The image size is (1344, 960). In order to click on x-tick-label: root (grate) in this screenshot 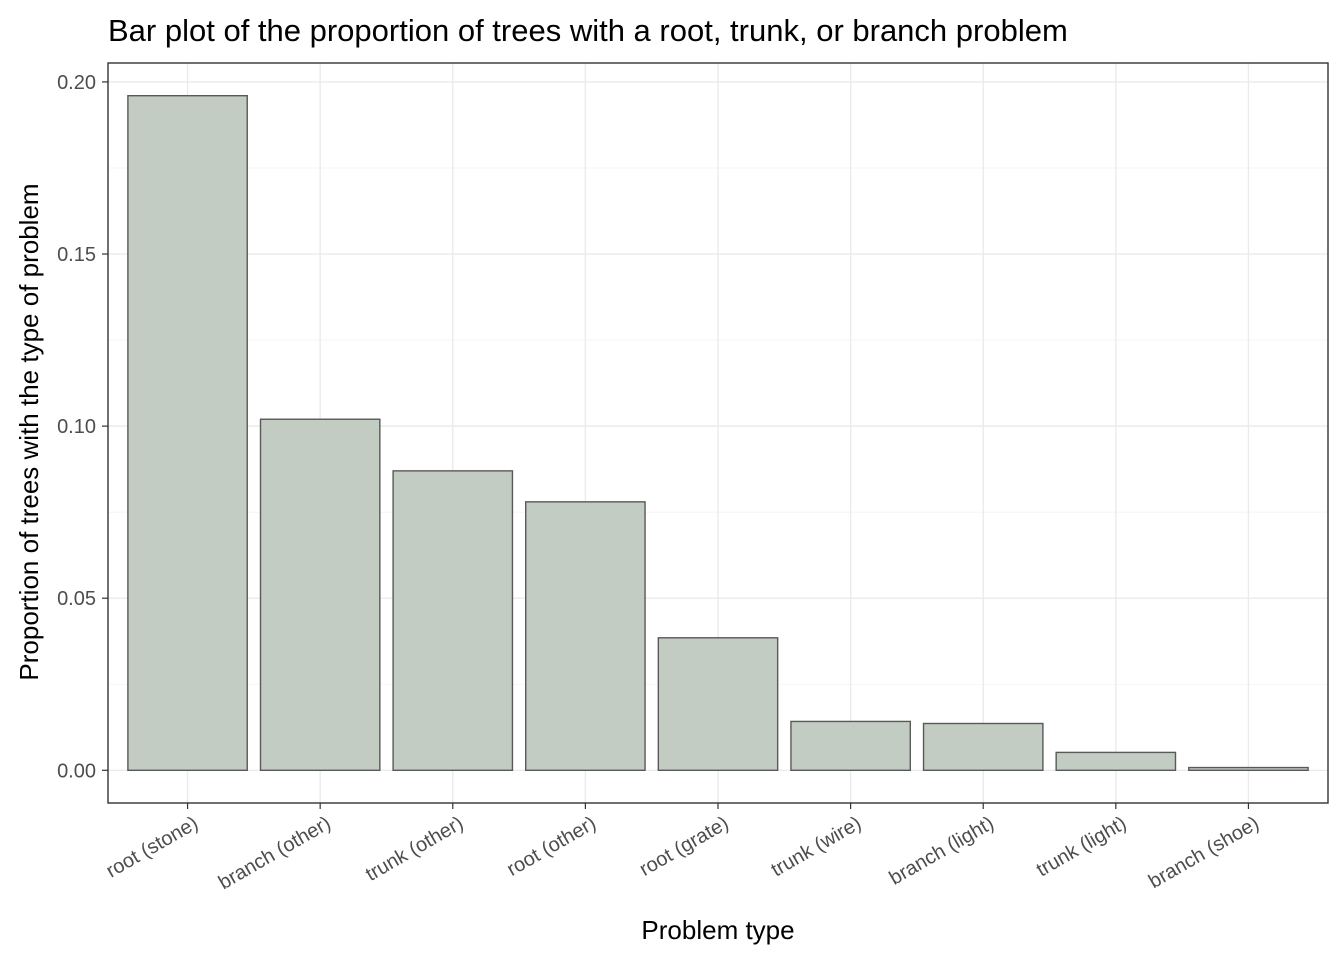, I will do `click(684, 846)`.